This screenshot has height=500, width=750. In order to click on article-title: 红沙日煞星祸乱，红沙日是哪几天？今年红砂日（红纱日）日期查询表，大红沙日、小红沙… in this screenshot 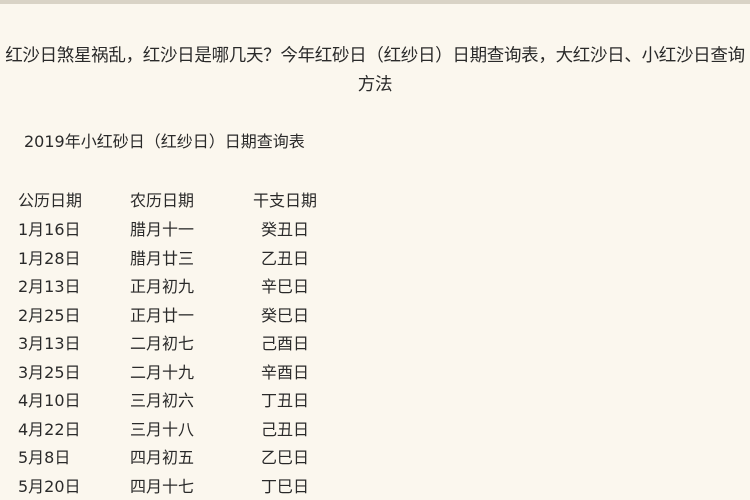, I will do `click(375, 70)`.